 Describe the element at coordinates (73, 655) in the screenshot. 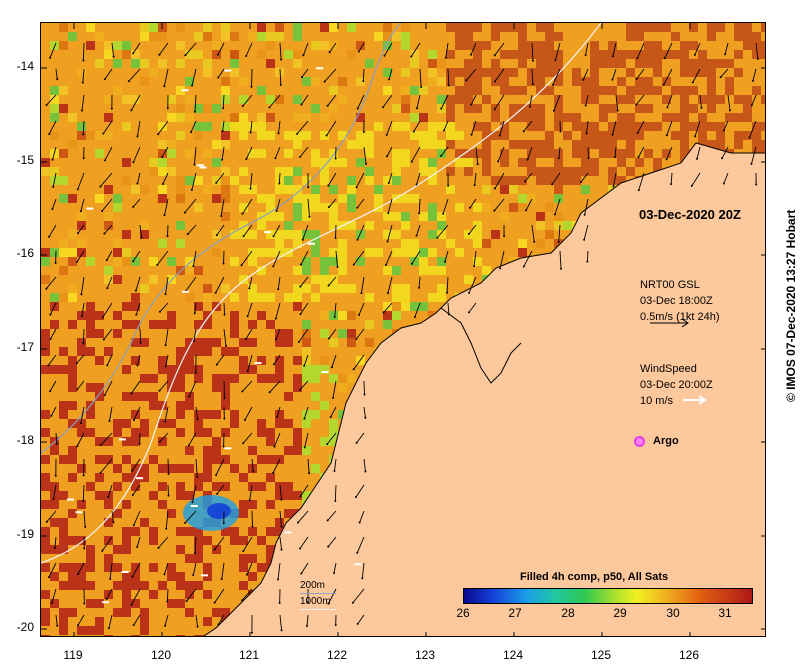

I see `lon-label: 119` at that location.